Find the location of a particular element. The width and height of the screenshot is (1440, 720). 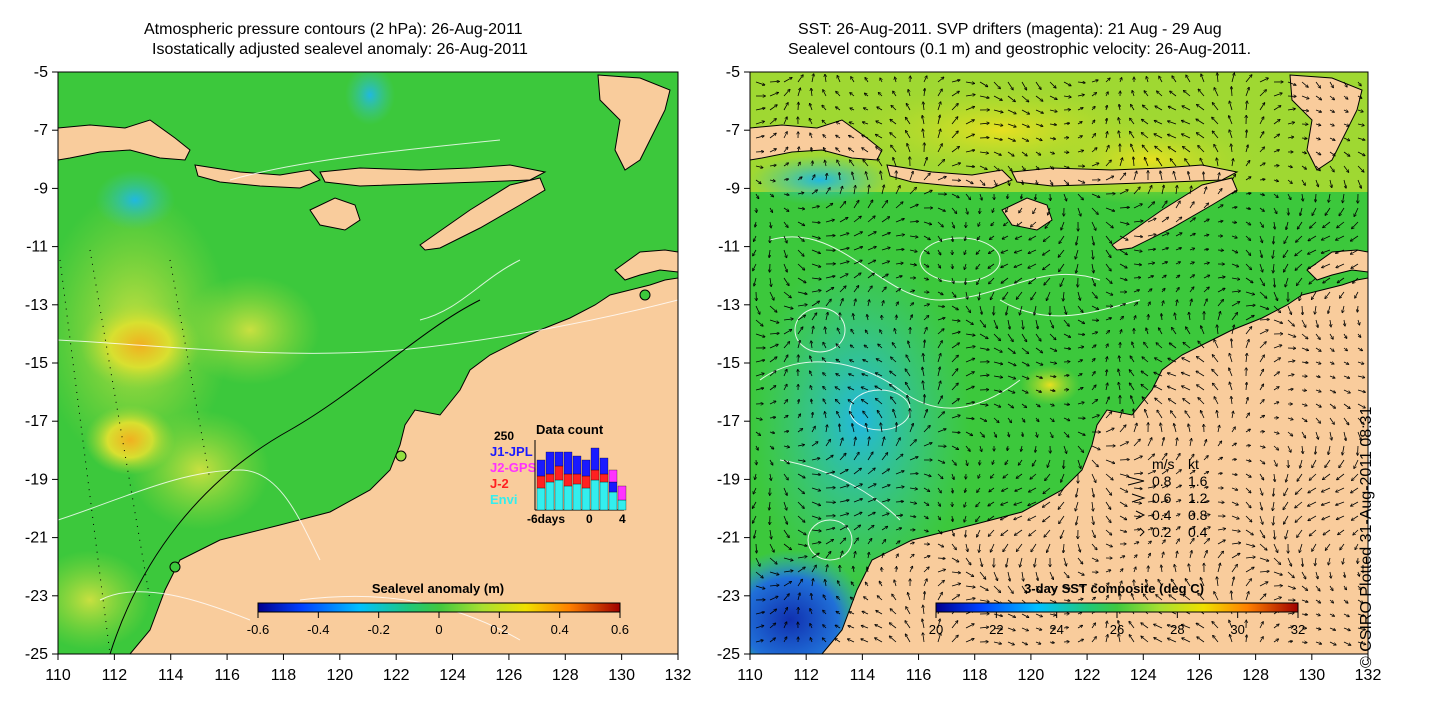

right-cool-tongue is located at coordinates (860, 420).